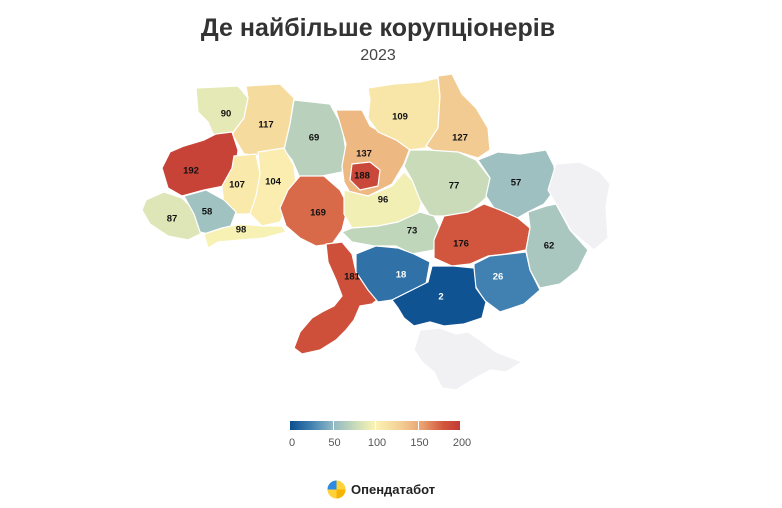 The height and width of the screenshot is (508, 782). What do you see at coordinates (462, 443) in the screenshot?
I see `legend-tick-label: 200` at bounding box center [462, 443].